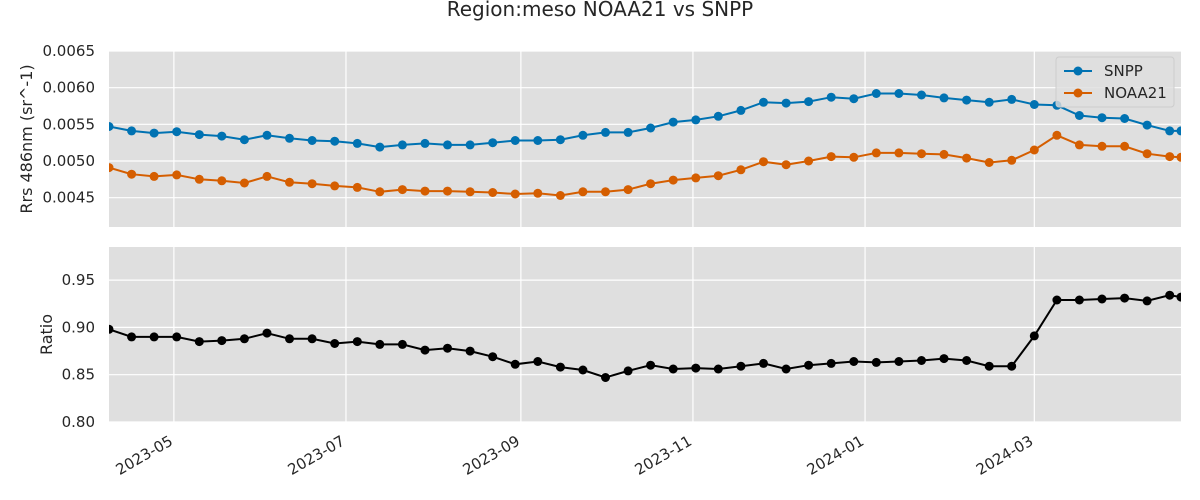 The height and width of the screenshot is (500, 1200). I want to click on y-tick-label: 0.0050, so click(69, 161).